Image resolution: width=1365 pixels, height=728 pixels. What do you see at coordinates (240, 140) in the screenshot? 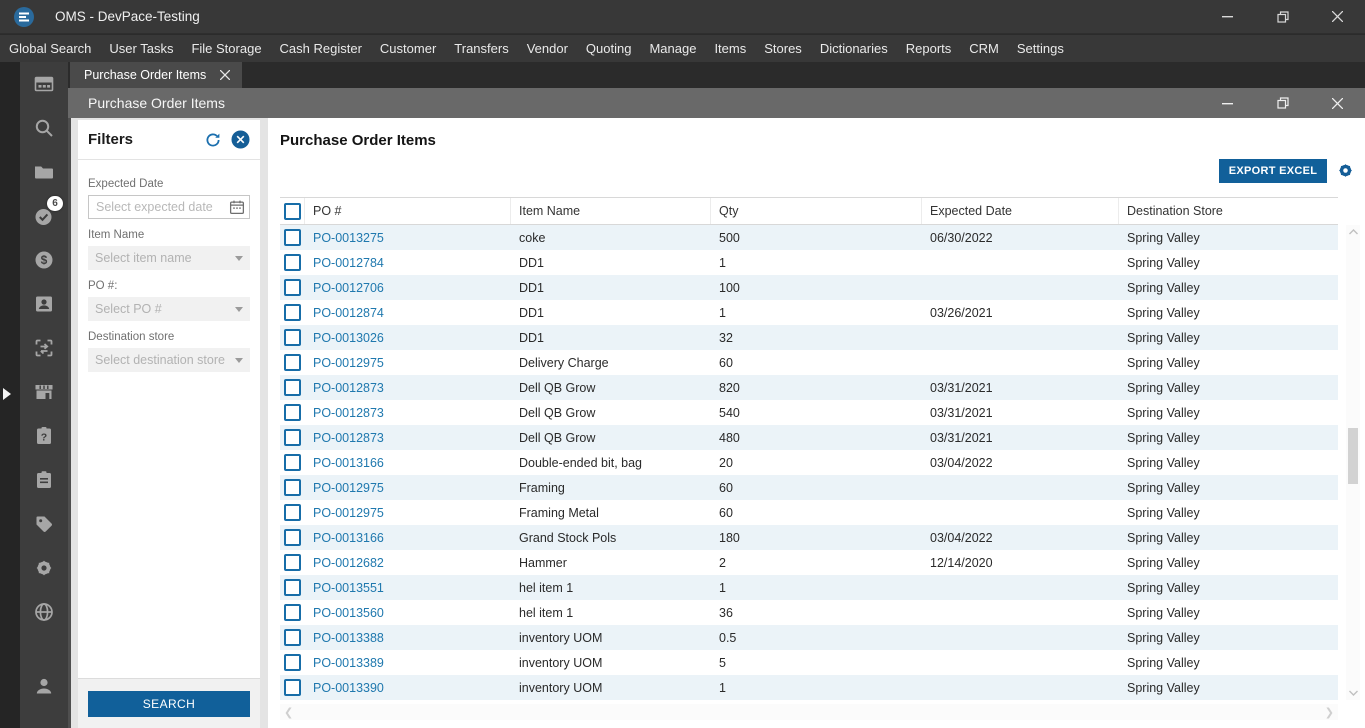
I see `close-filters-button` at bounding box center [240, 140].